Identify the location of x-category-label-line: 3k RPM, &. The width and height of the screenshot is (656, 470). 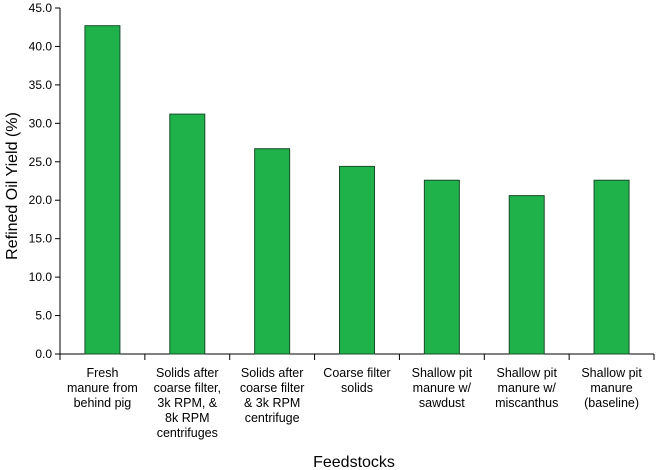
(187, 403).